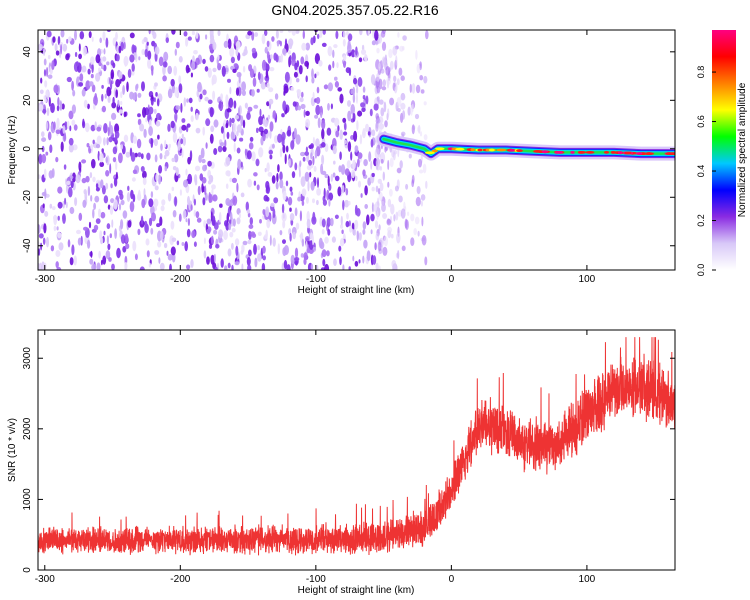 Image resolution: width=750 pixels, height=600 pixels. I want to click on colorbar-tick-label: 0.0, so click(701, 270).